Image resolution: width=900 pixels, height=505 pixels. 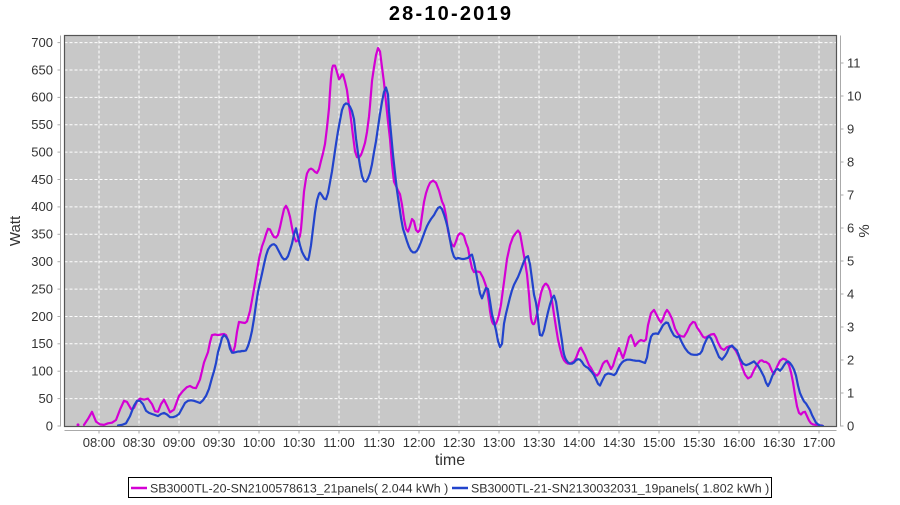 What do you see at coordinates (779, 442) in the screenshot?
I see `svg-text: 16:30` at bounding box center [779, 442].